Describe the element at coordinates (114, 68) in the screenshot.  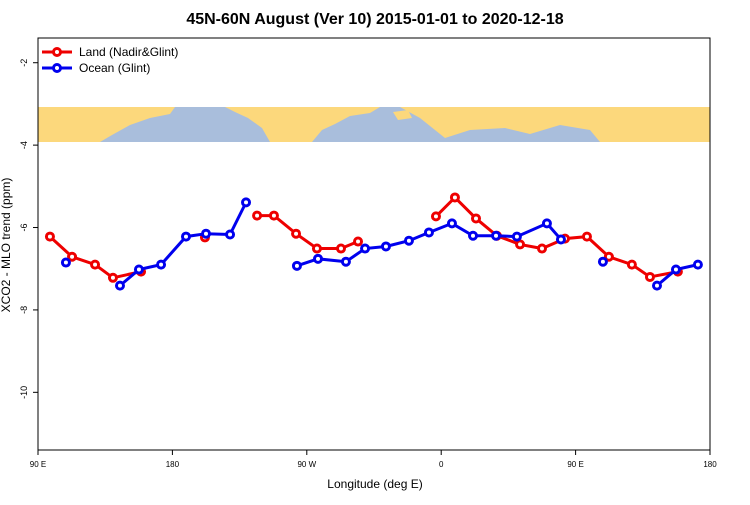
I see `legend-label: Ocean (Glint)` at that location.